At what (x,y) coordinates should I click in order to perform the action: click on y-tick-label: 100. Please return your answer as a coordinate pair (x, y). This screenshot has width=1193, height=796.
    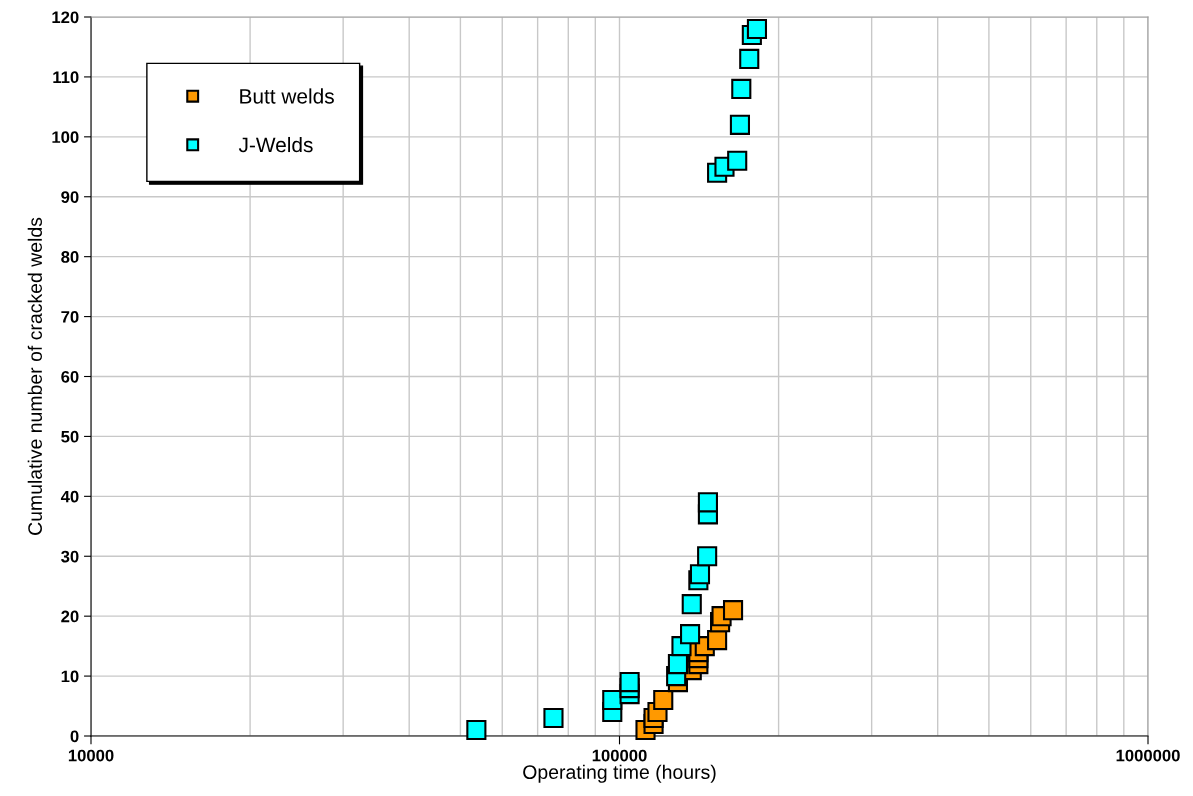
    Looking at the image, I should click on (65, 137).